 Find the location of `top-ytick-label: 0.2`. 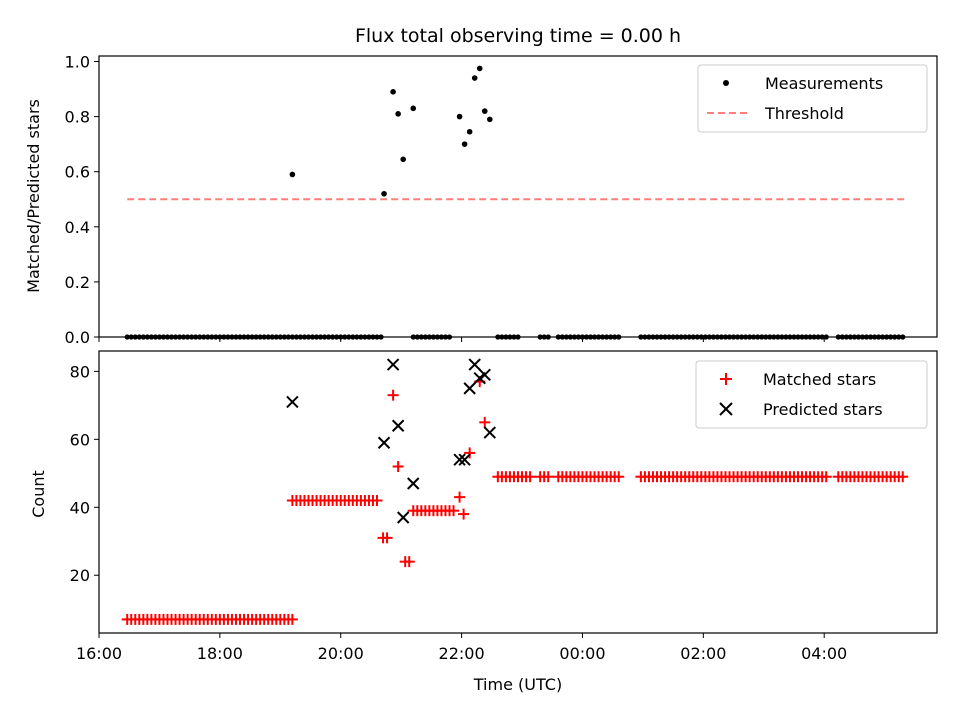

top-ytick-label: 0.2 is located at coordinates (77, 282).